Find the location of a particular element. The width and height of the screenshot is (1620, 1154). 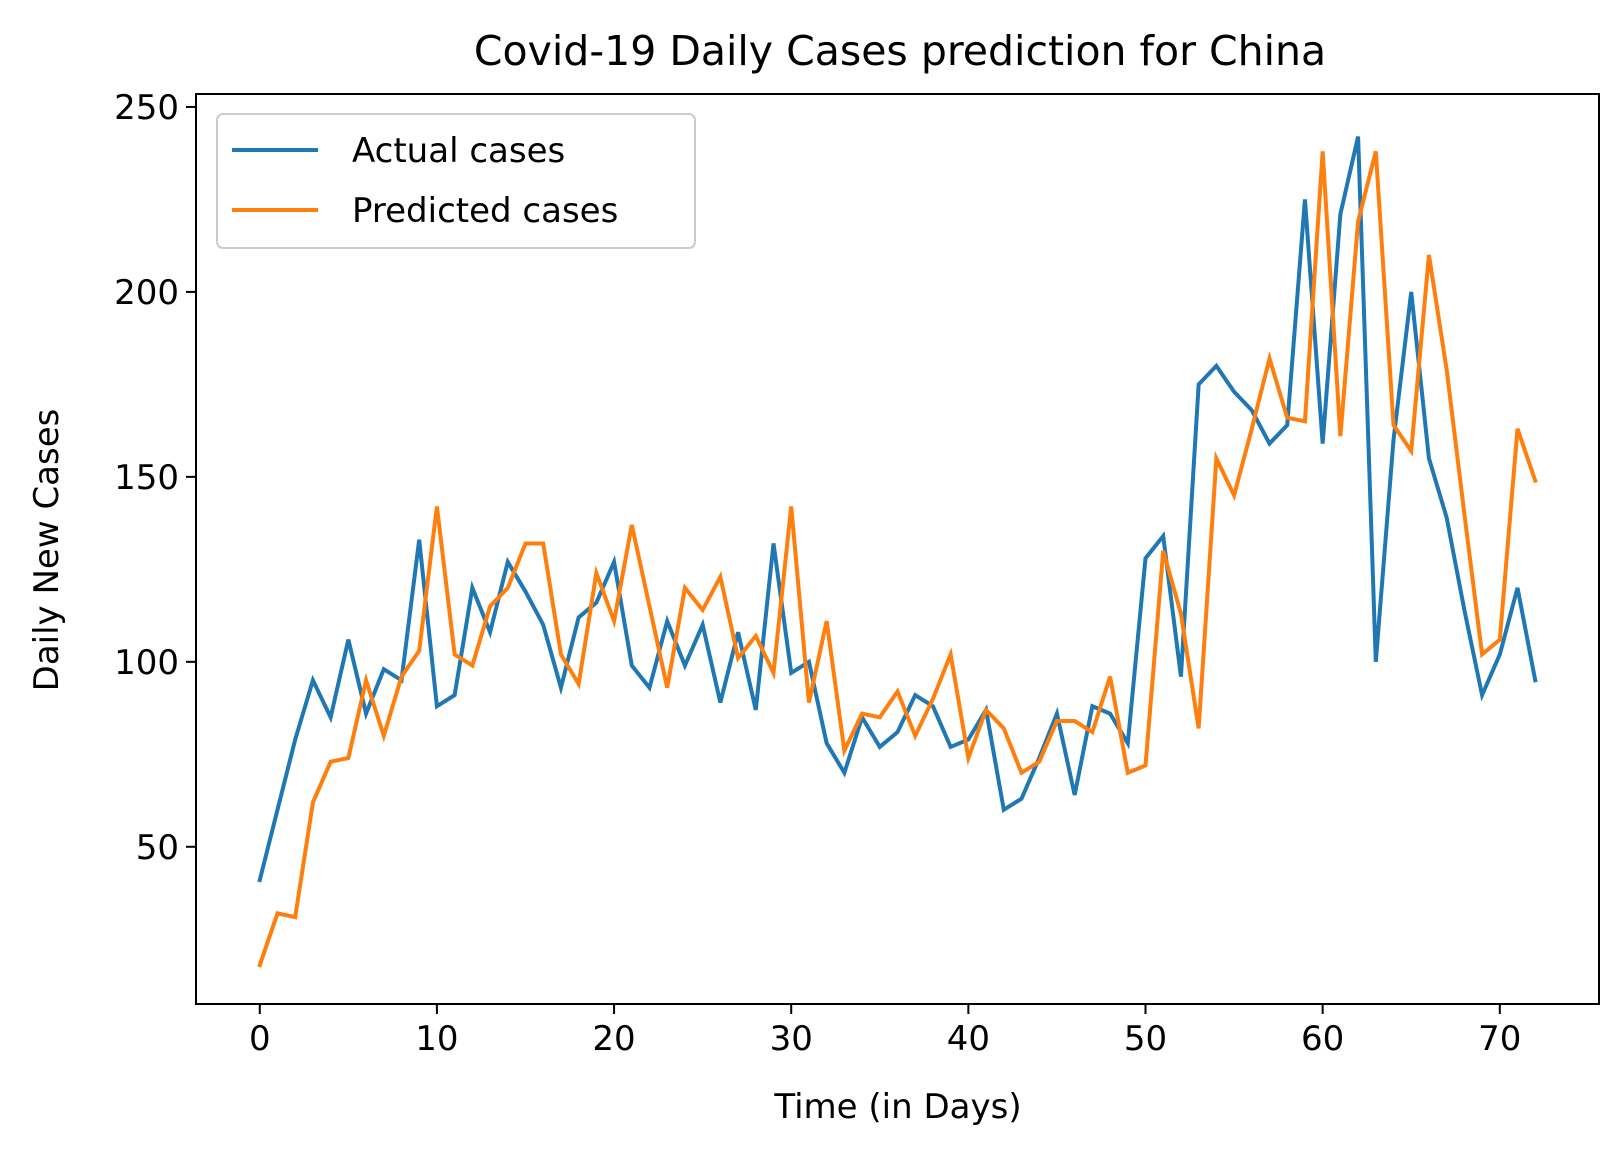

x-tick-label: 40 is located at coordinates (968, 1039).